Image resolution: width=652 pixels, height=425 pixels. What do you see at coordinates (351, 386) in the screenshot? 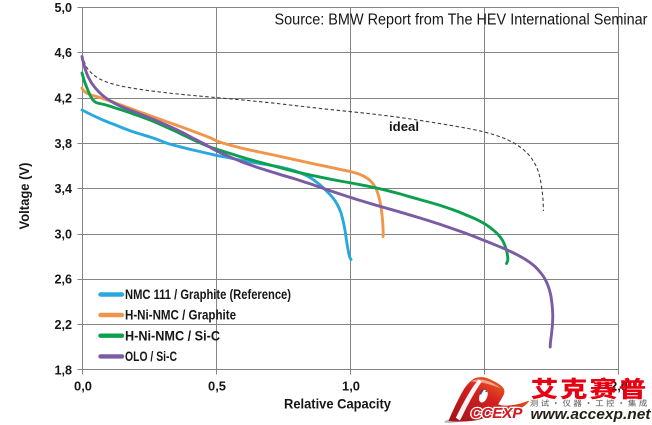
I see `svg-text: 1,0` at bounding box center [351, 386].